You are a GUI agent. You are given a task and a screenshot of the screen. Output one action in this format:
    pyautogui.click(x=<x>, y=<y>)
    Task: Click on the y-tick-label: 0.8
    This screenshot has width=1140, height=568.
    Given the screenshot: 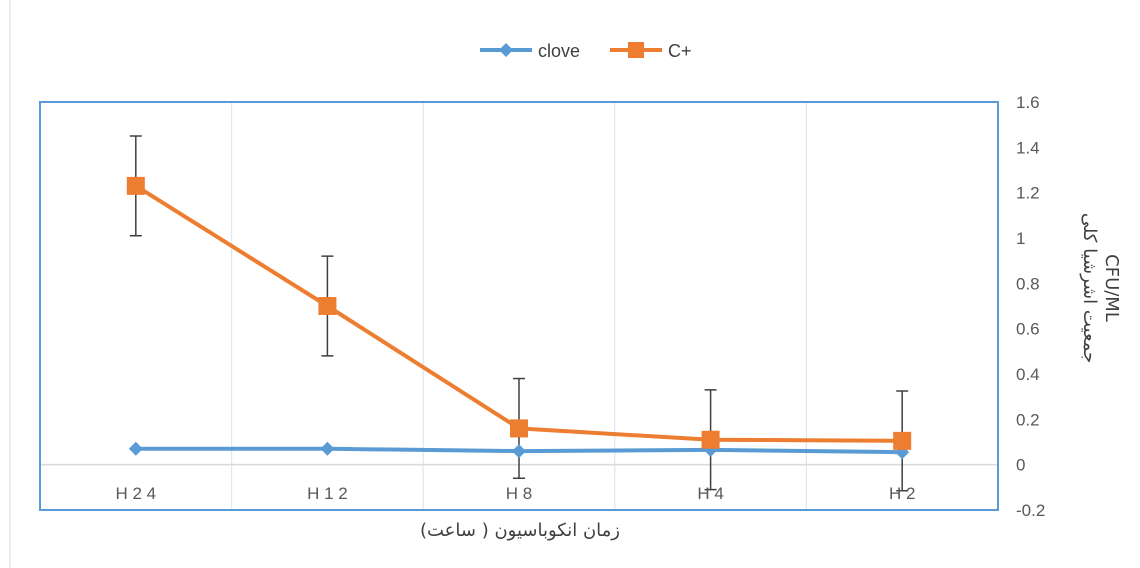 What is the action you would take?
    pyautogui.click(x=1028, y=283)
    